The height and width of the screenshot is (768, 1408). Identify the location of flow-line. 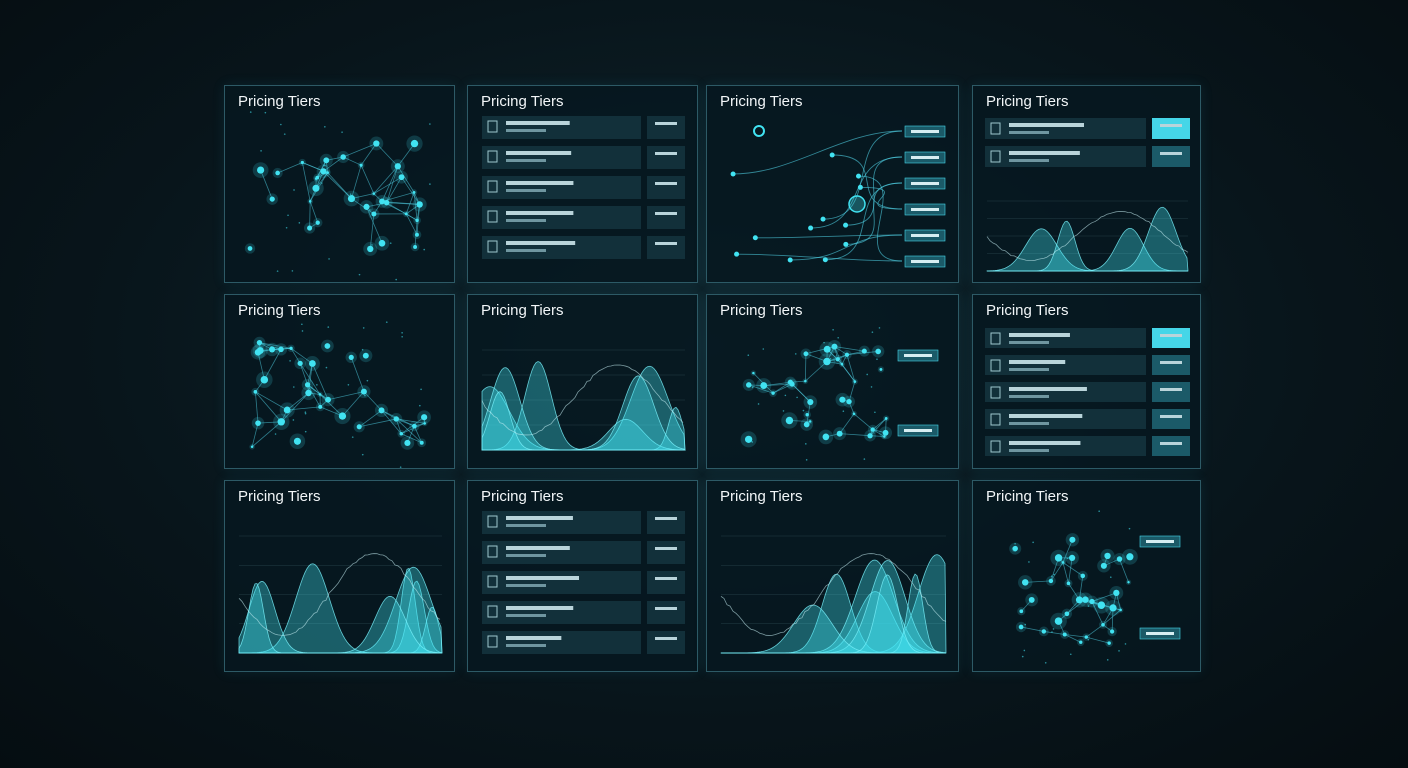
(864, 221).